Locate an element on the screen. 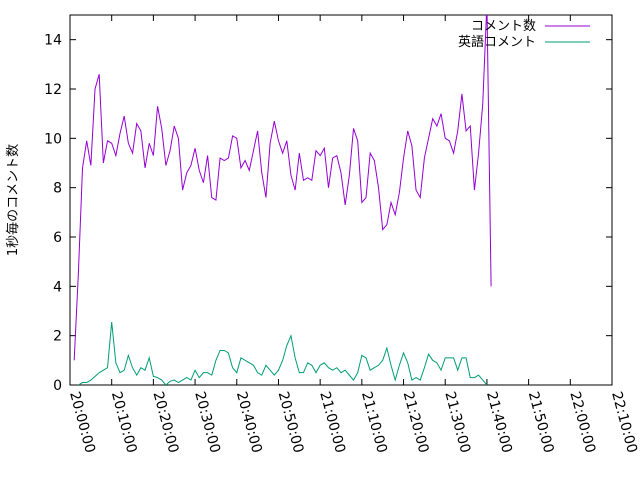 The image size is (640, 480). x-tick-label: 20:10:00 is located at coordinates (124, 422).